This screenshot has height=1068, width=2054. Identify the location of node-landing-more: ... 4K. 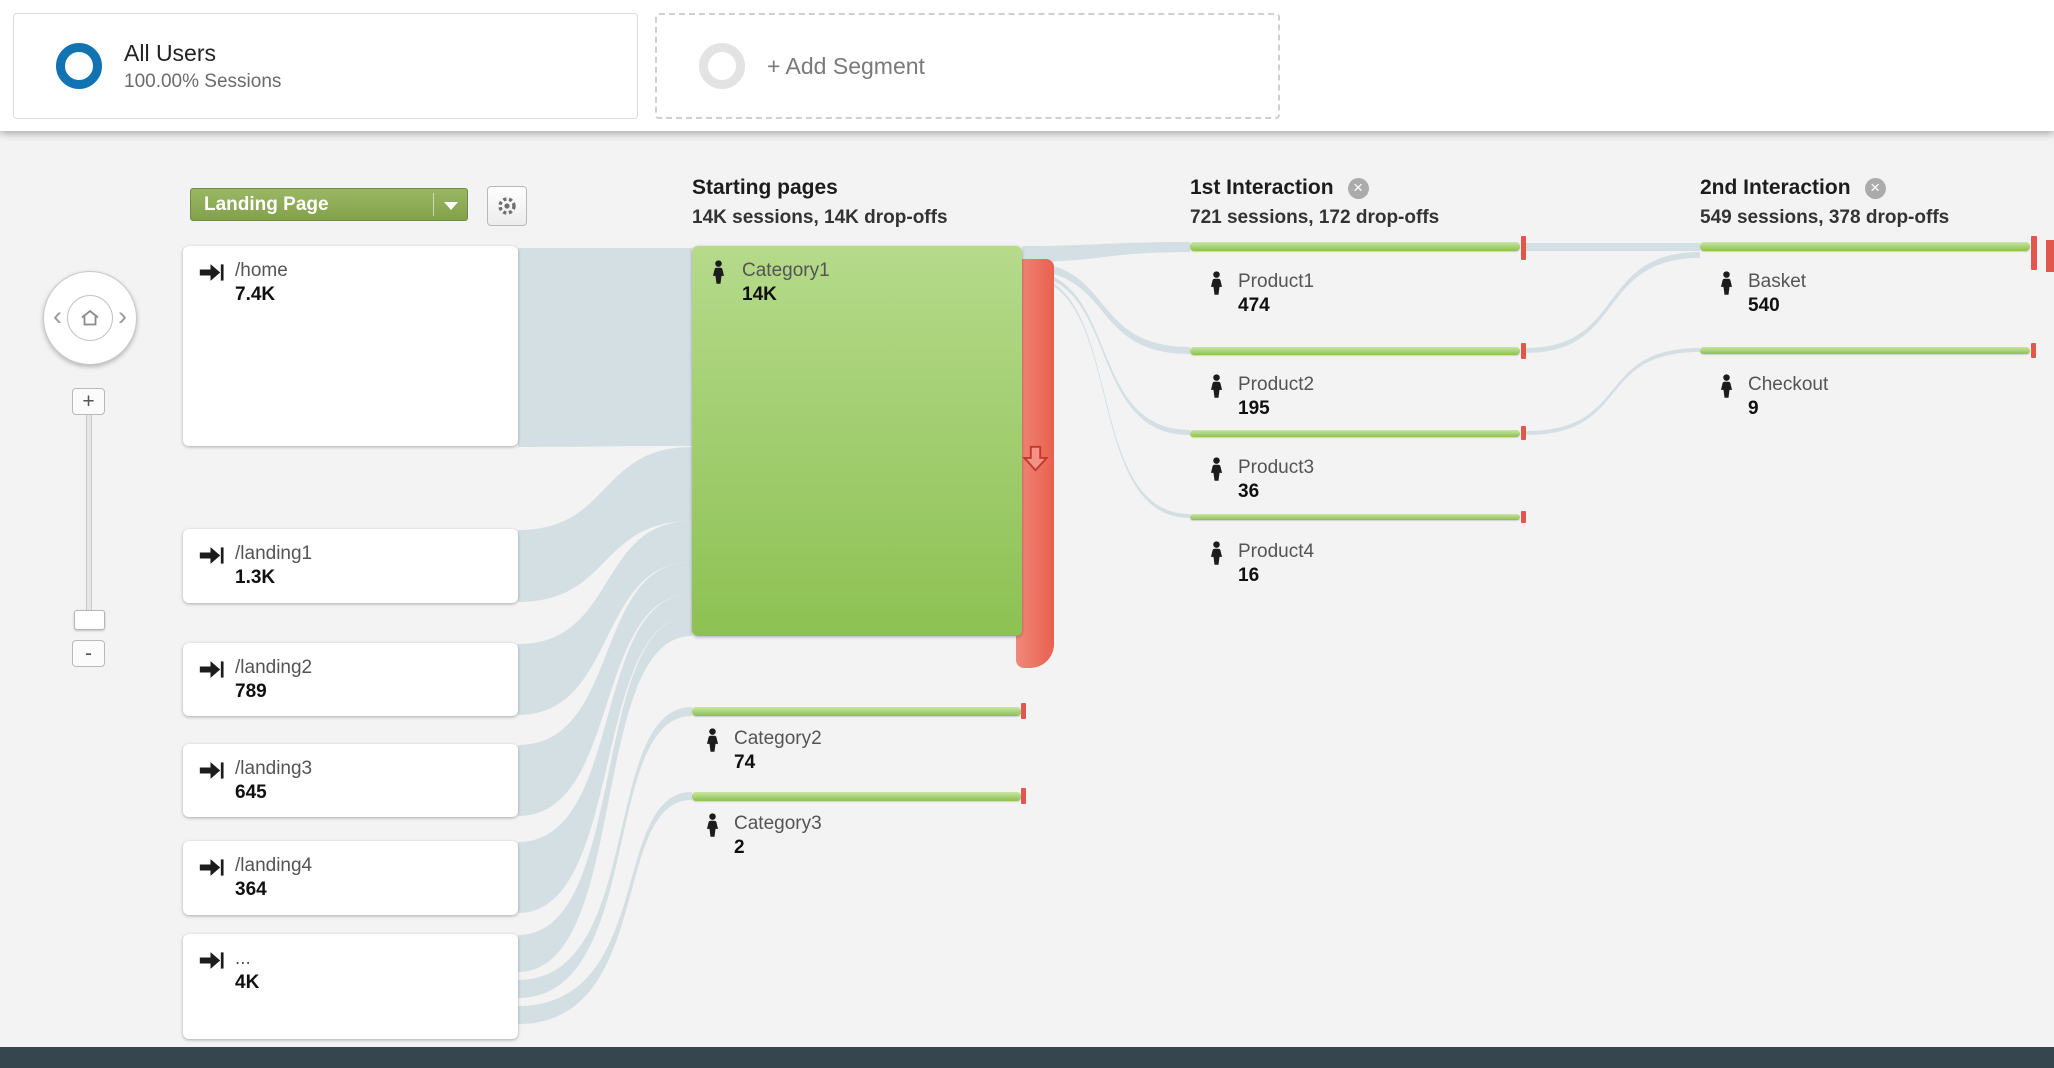
(350, 986).